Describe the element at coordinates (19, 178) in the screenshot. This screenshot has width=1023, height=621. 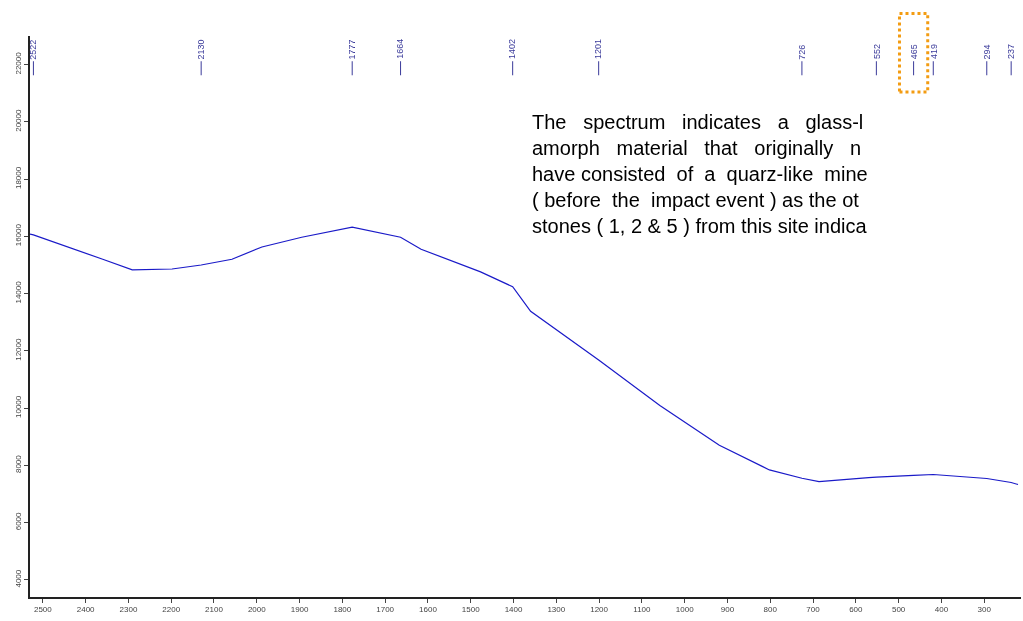
I see `y-tick-label: 18000` at that location.